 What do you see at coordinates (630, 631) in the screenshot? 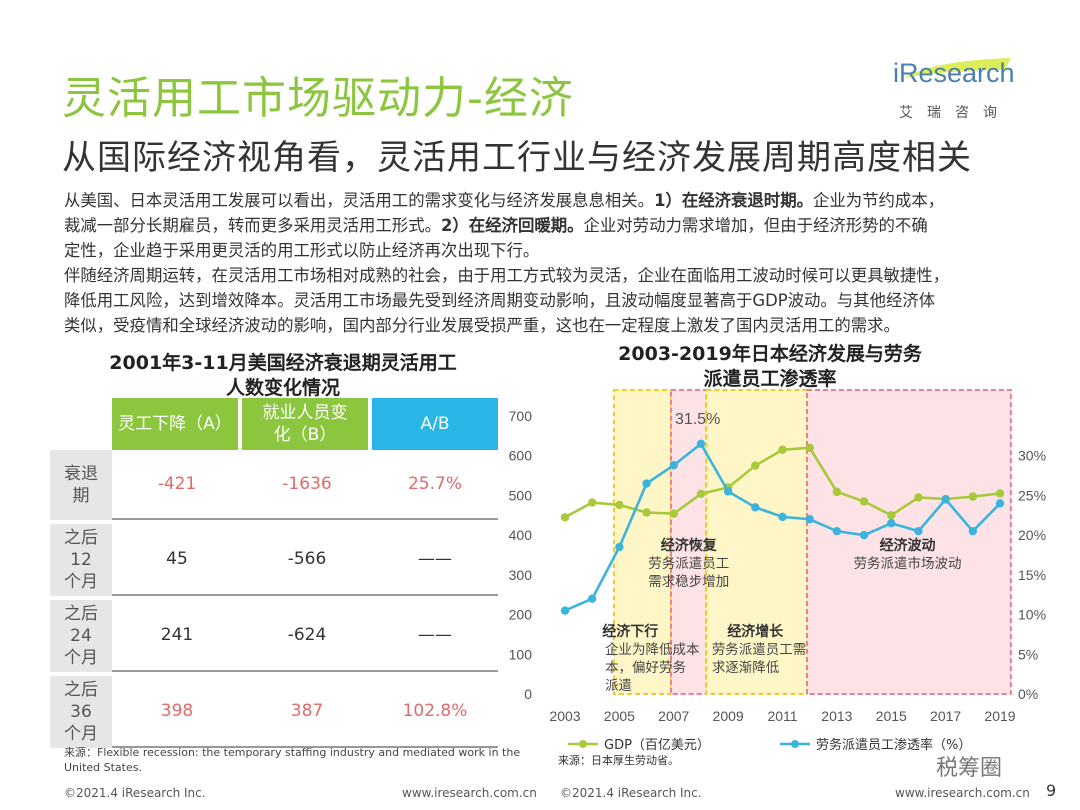
I see `period-heading: 经济下行` at bounding box center [630, 631].